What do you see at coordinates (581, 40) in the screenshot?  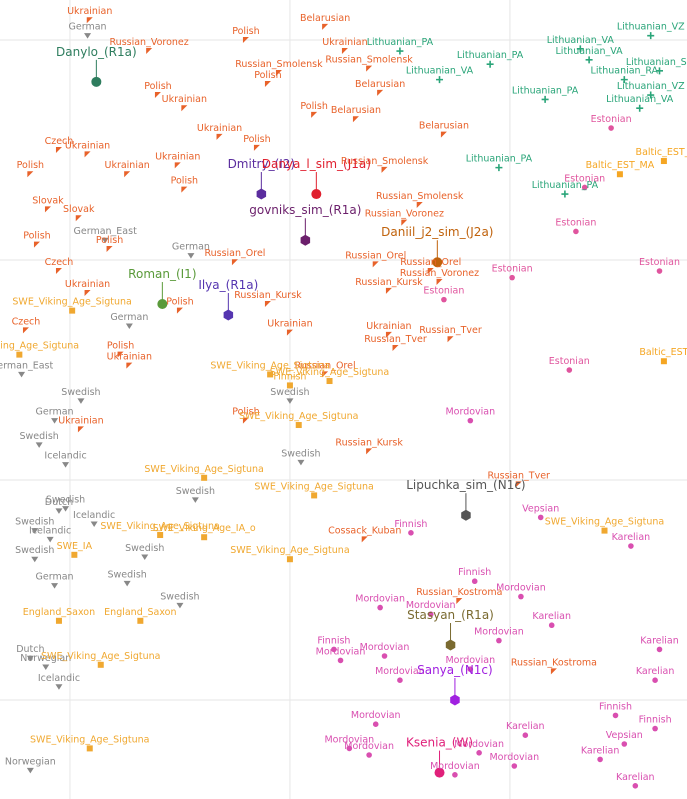 I see `point-label: Lithuanian_VA` at bounding box center [581, 40].